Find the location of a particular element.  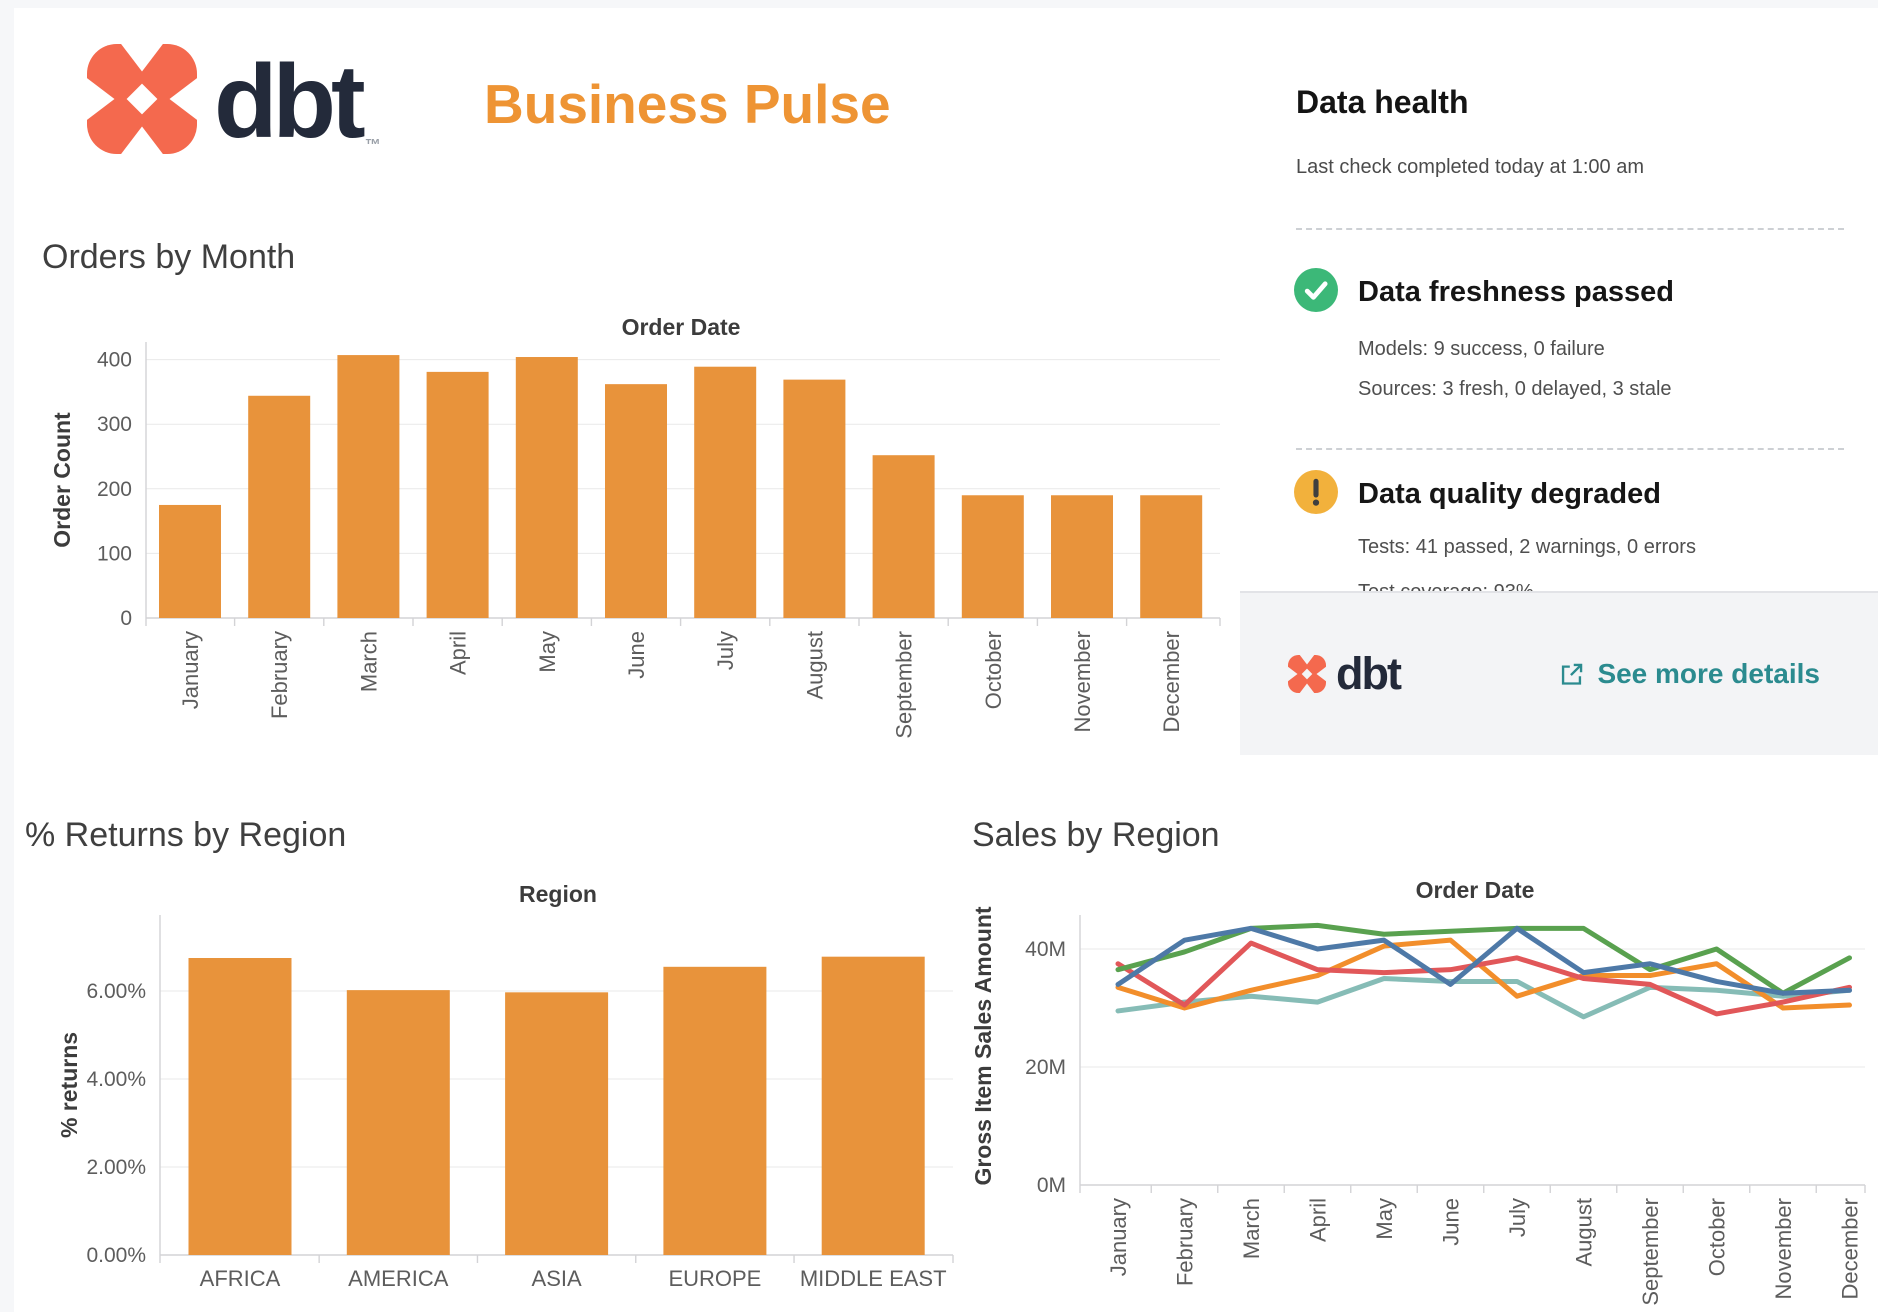

bar-february is located at coordinates (279, 506).